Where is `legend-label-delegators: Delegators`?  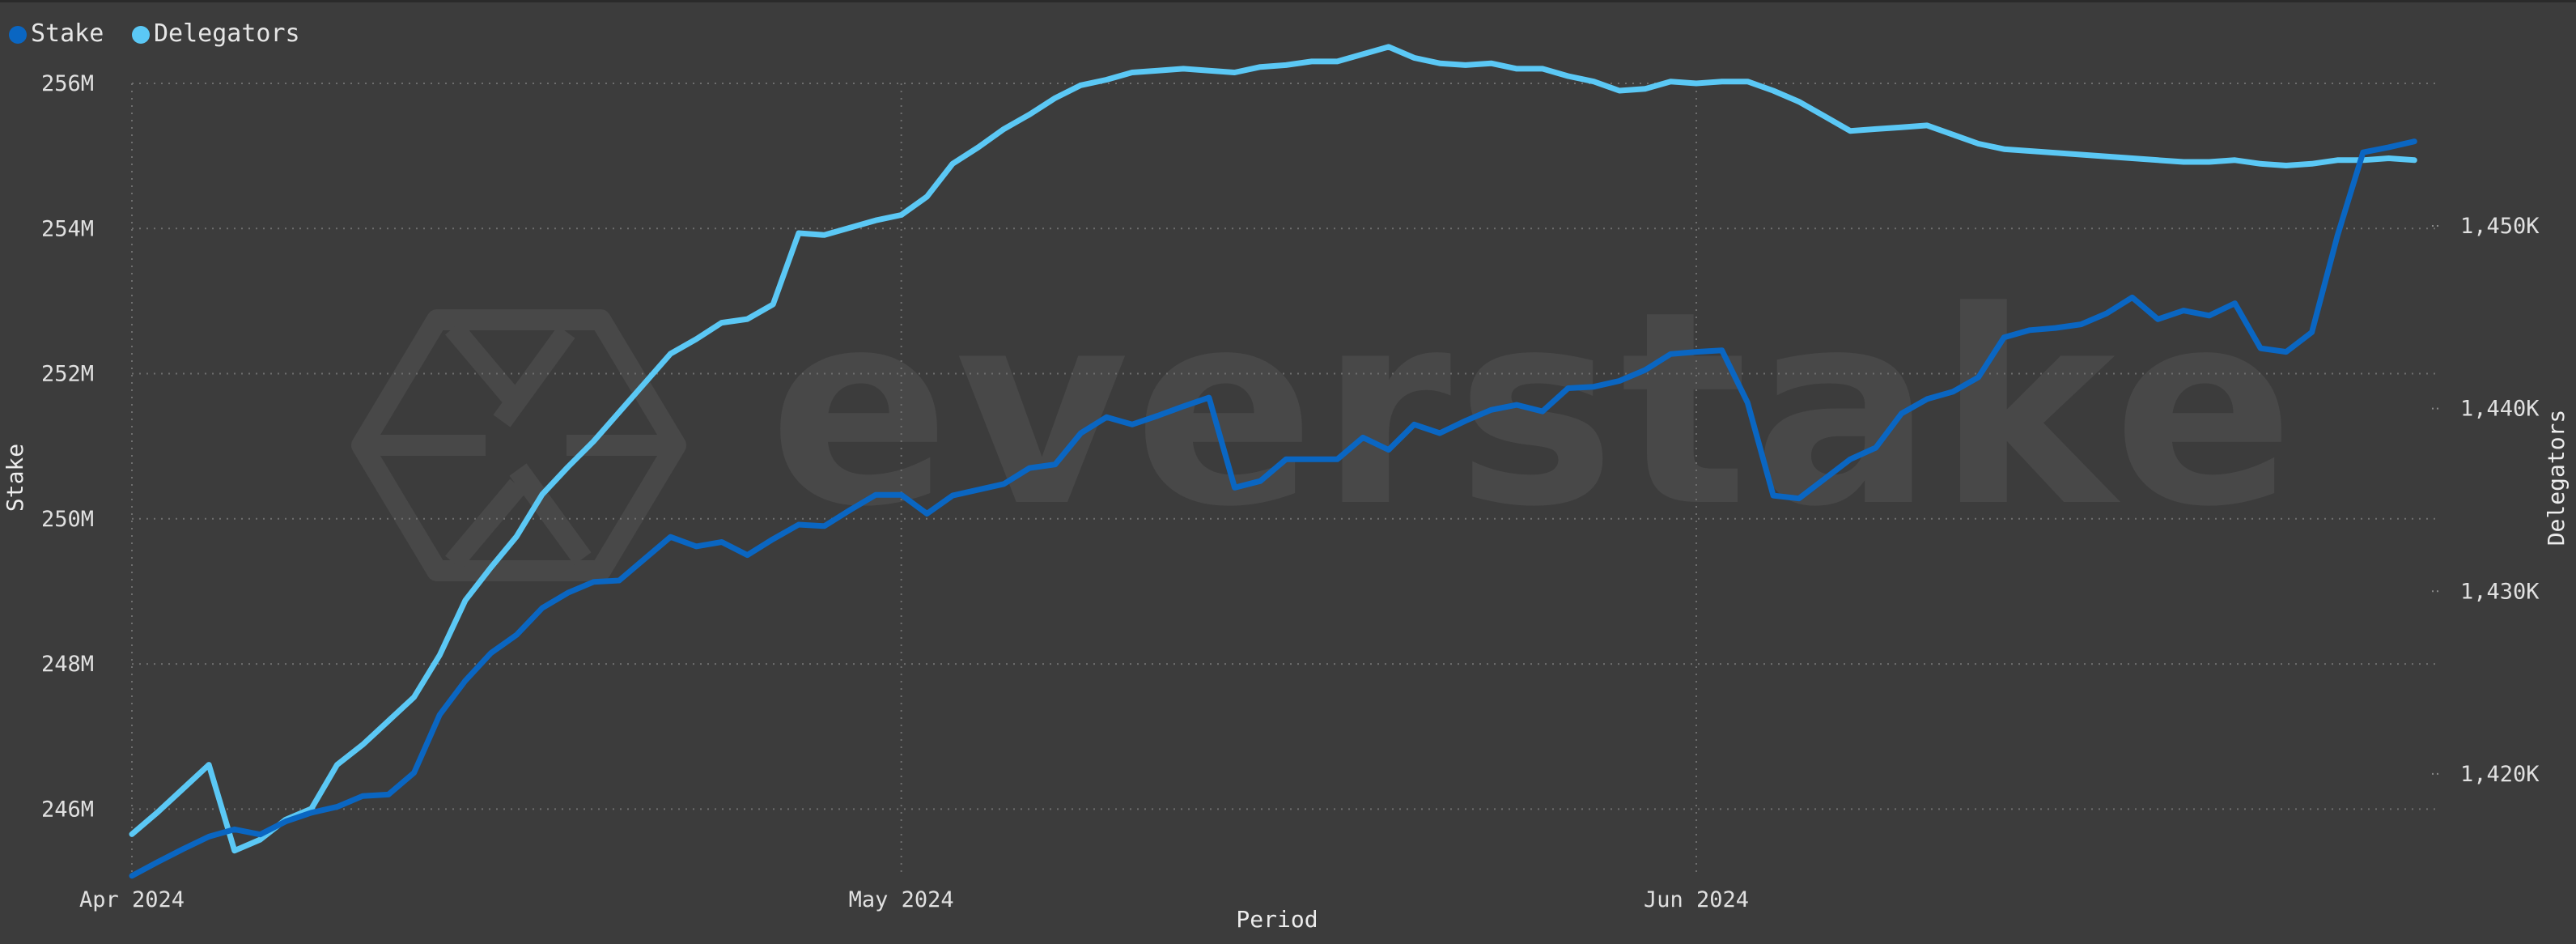 legend-label-delegators: Delegators is located at coordinates (227, 33).